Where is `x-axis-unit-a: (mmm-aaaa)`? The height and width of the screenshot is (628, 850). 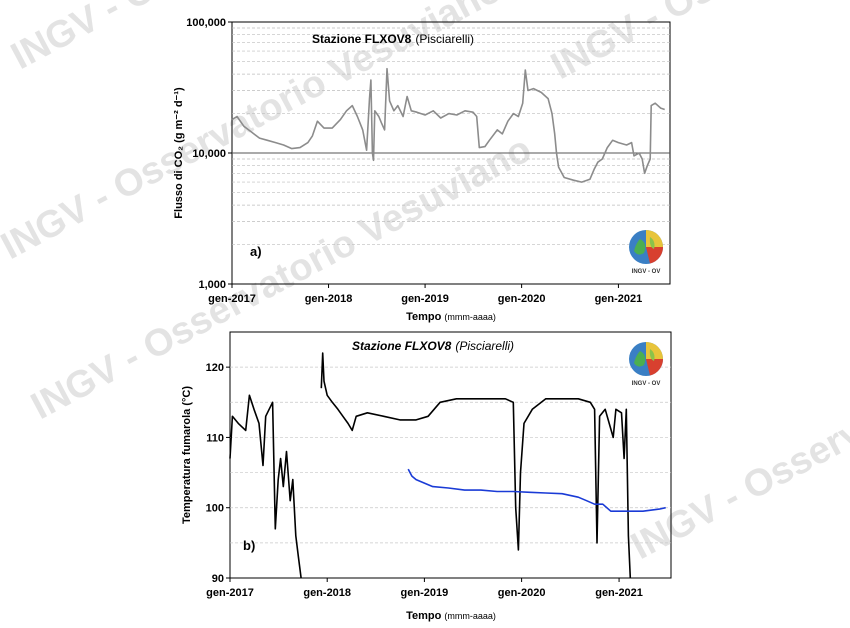 x-axis-unit-a: (mmm-aaaa) is located at coordinates (470, 317).